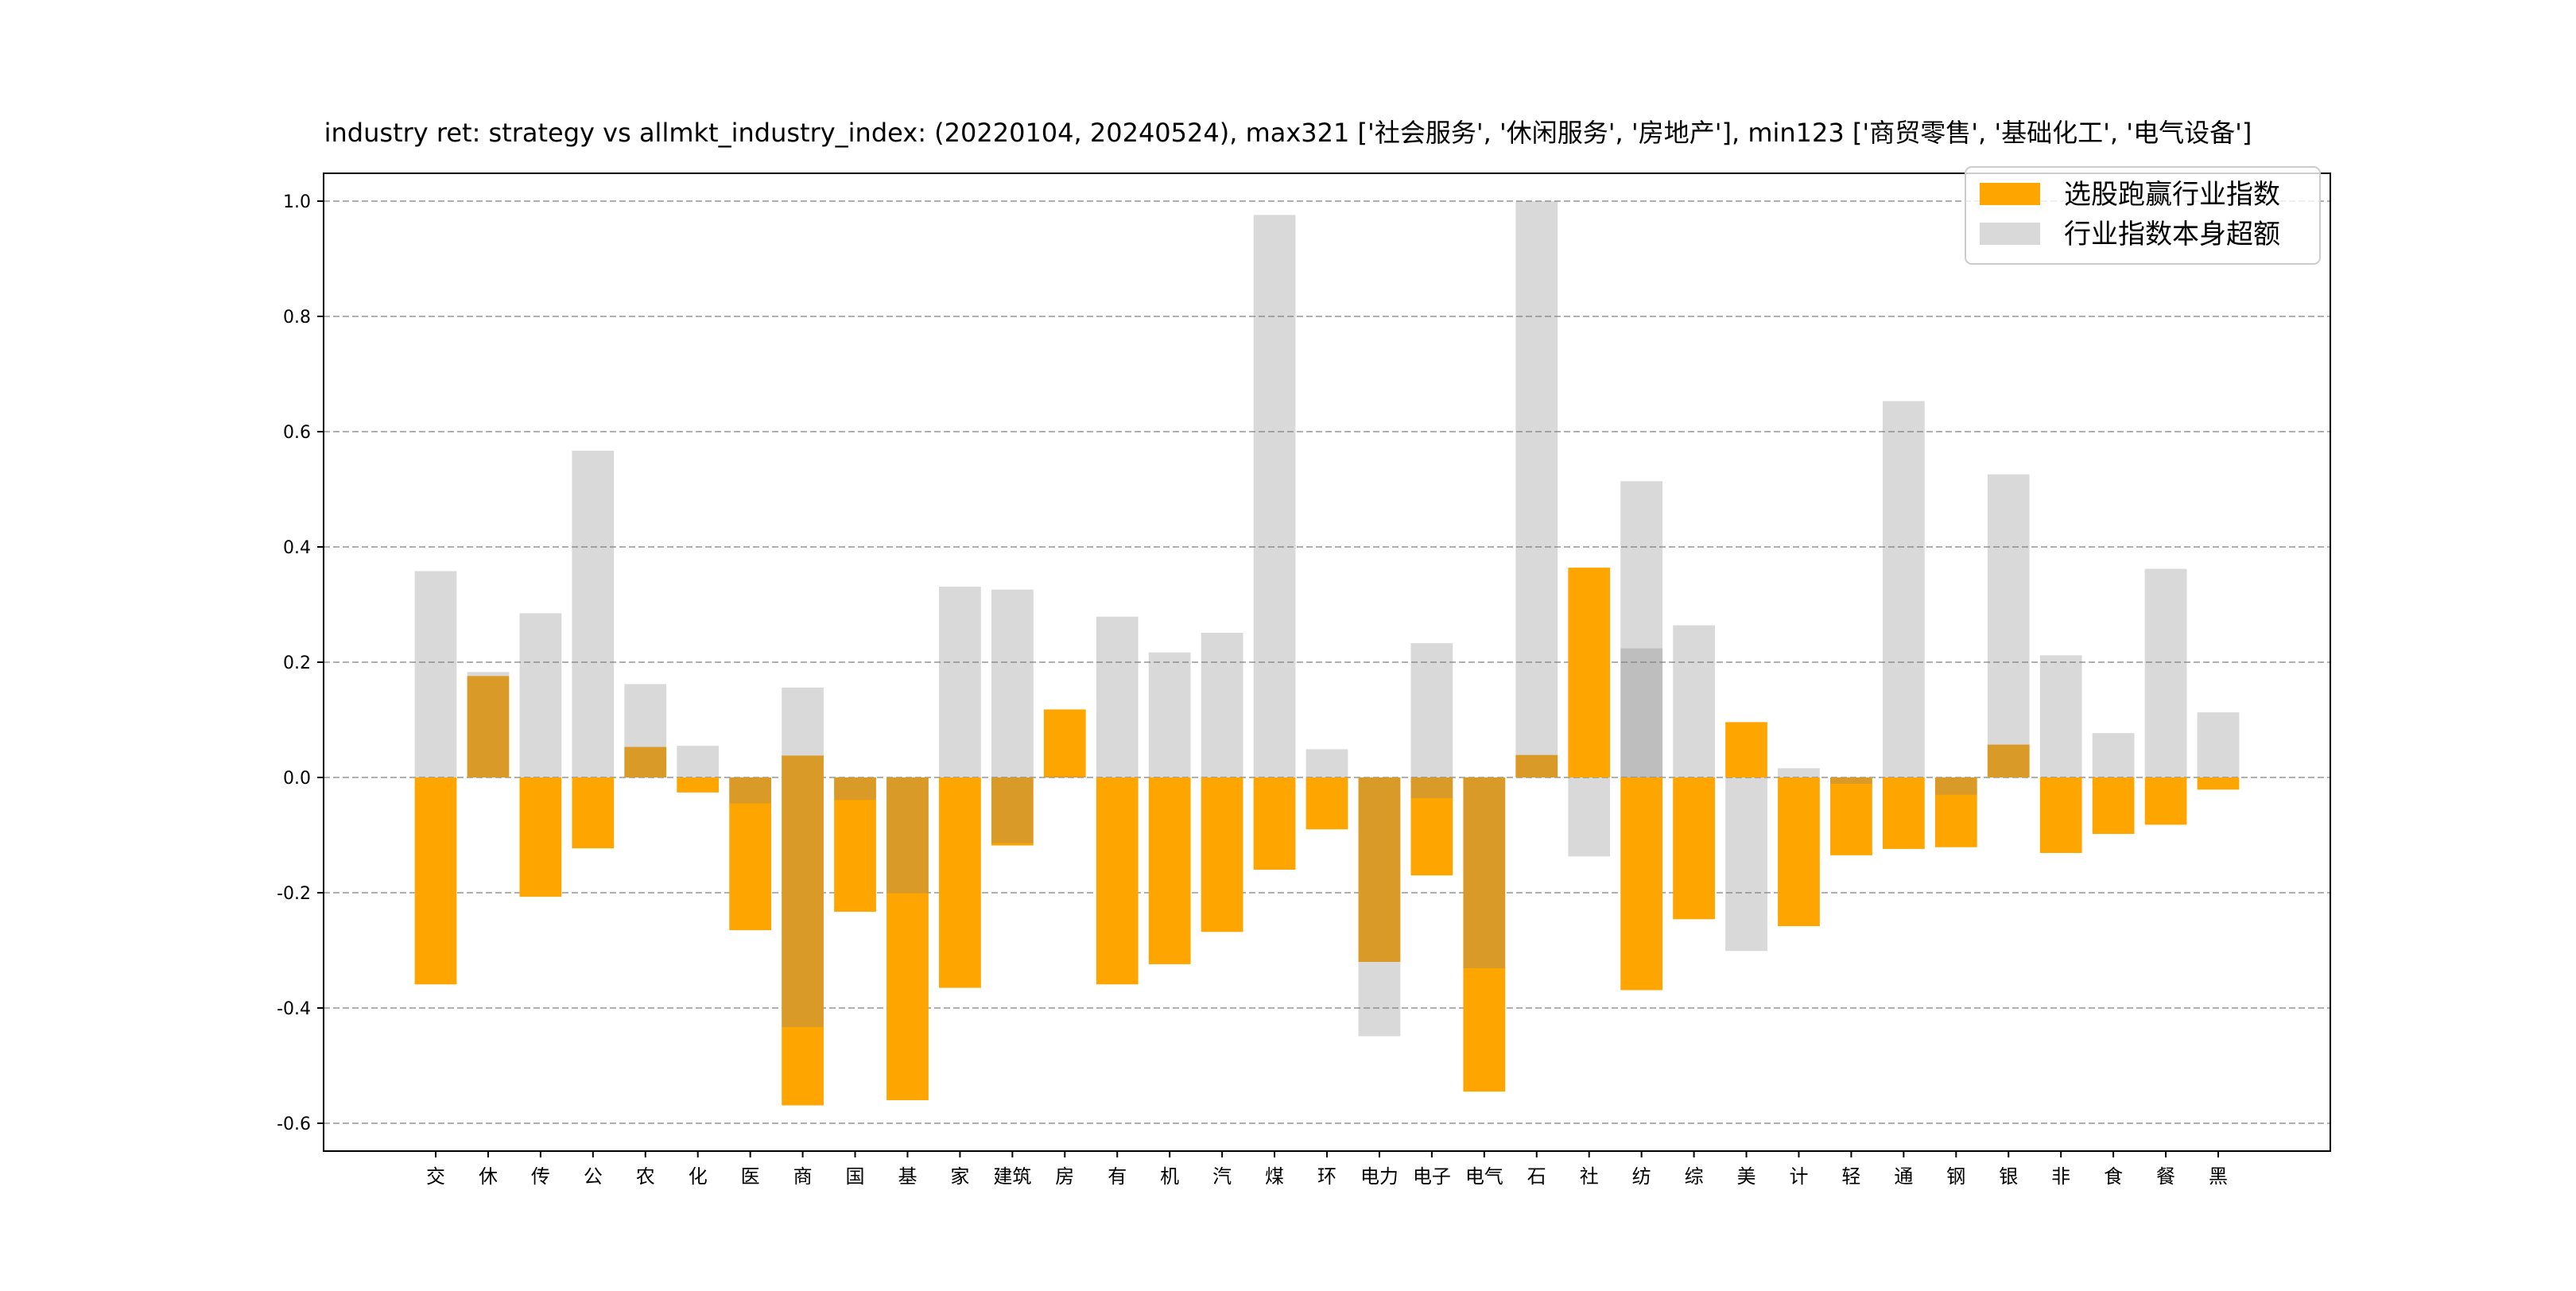 This screenshot has height=1291, width=2576. What do you see at coordinates (1589, 1176) in the screenshot?
I see `x-tick-label: 社` at bounding box center [1589, 1176].